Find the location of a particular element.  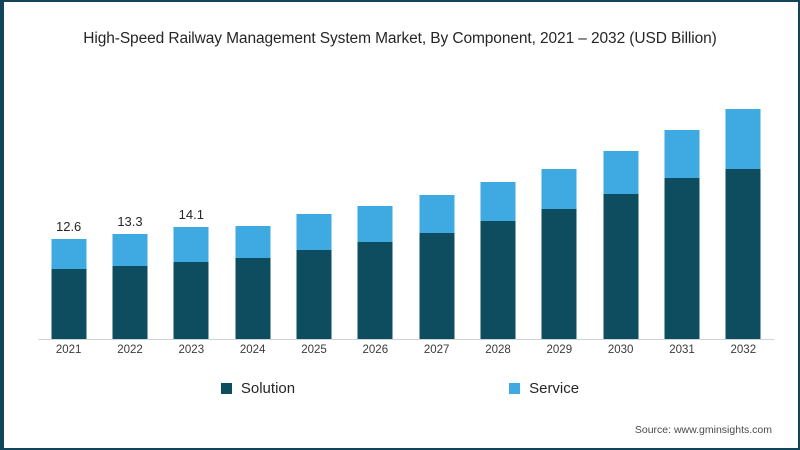

card-border-left is located at coordinates (2, 225).